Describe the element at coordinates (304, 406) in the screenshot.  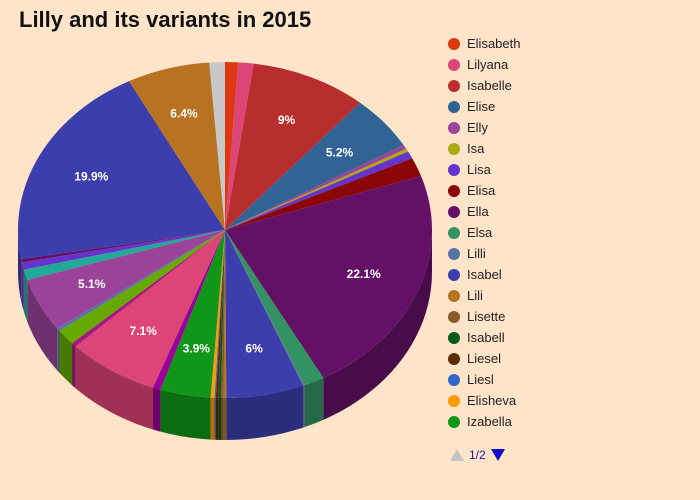
I see `slice-side-lilli` at that location.